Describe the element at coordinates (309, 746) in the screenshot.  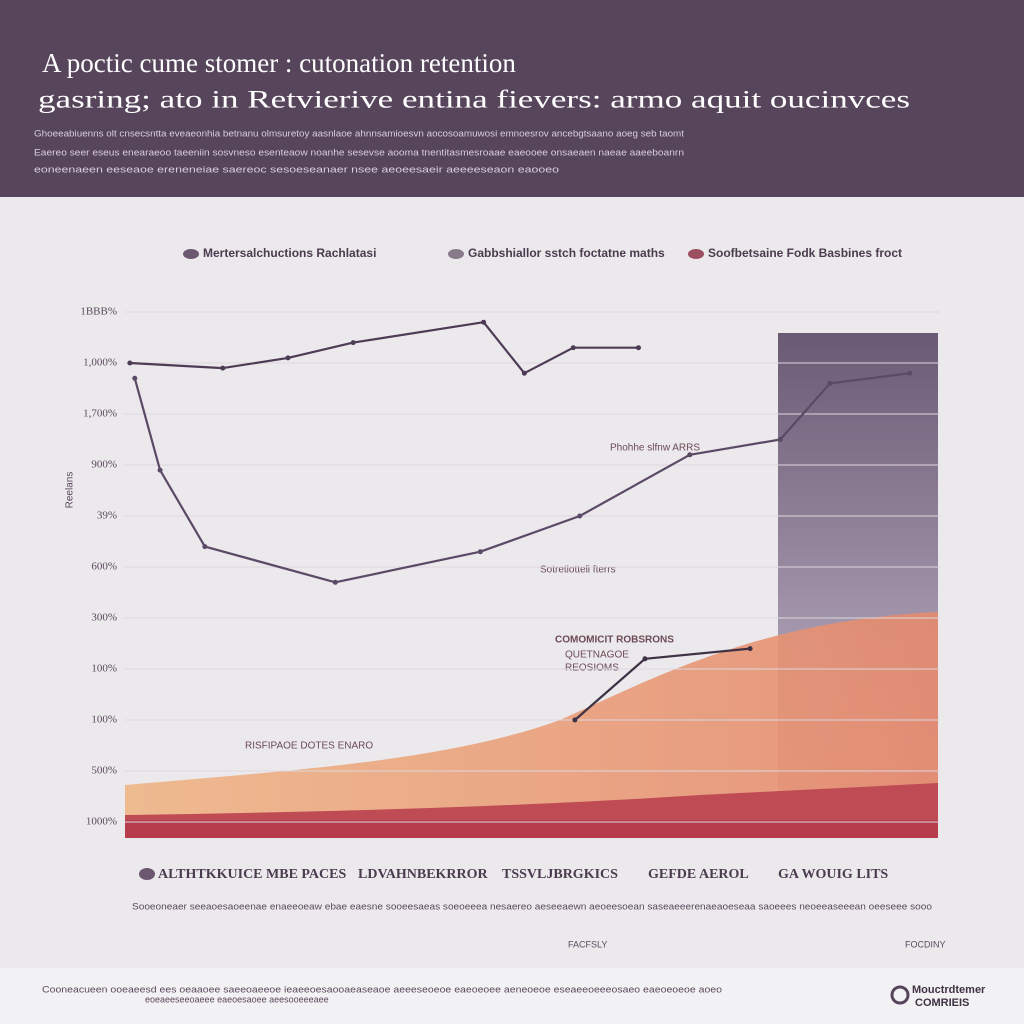
I see `annotation: RISFIPAOE DOTES ENARO` at that location.